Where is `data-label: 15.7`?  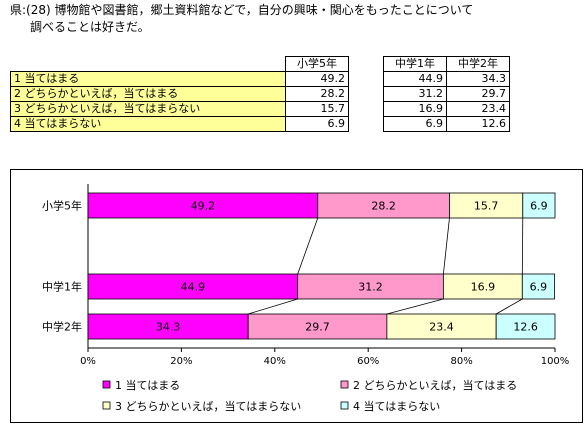 data-label: 15.7 is located at coordinates (486, 206).